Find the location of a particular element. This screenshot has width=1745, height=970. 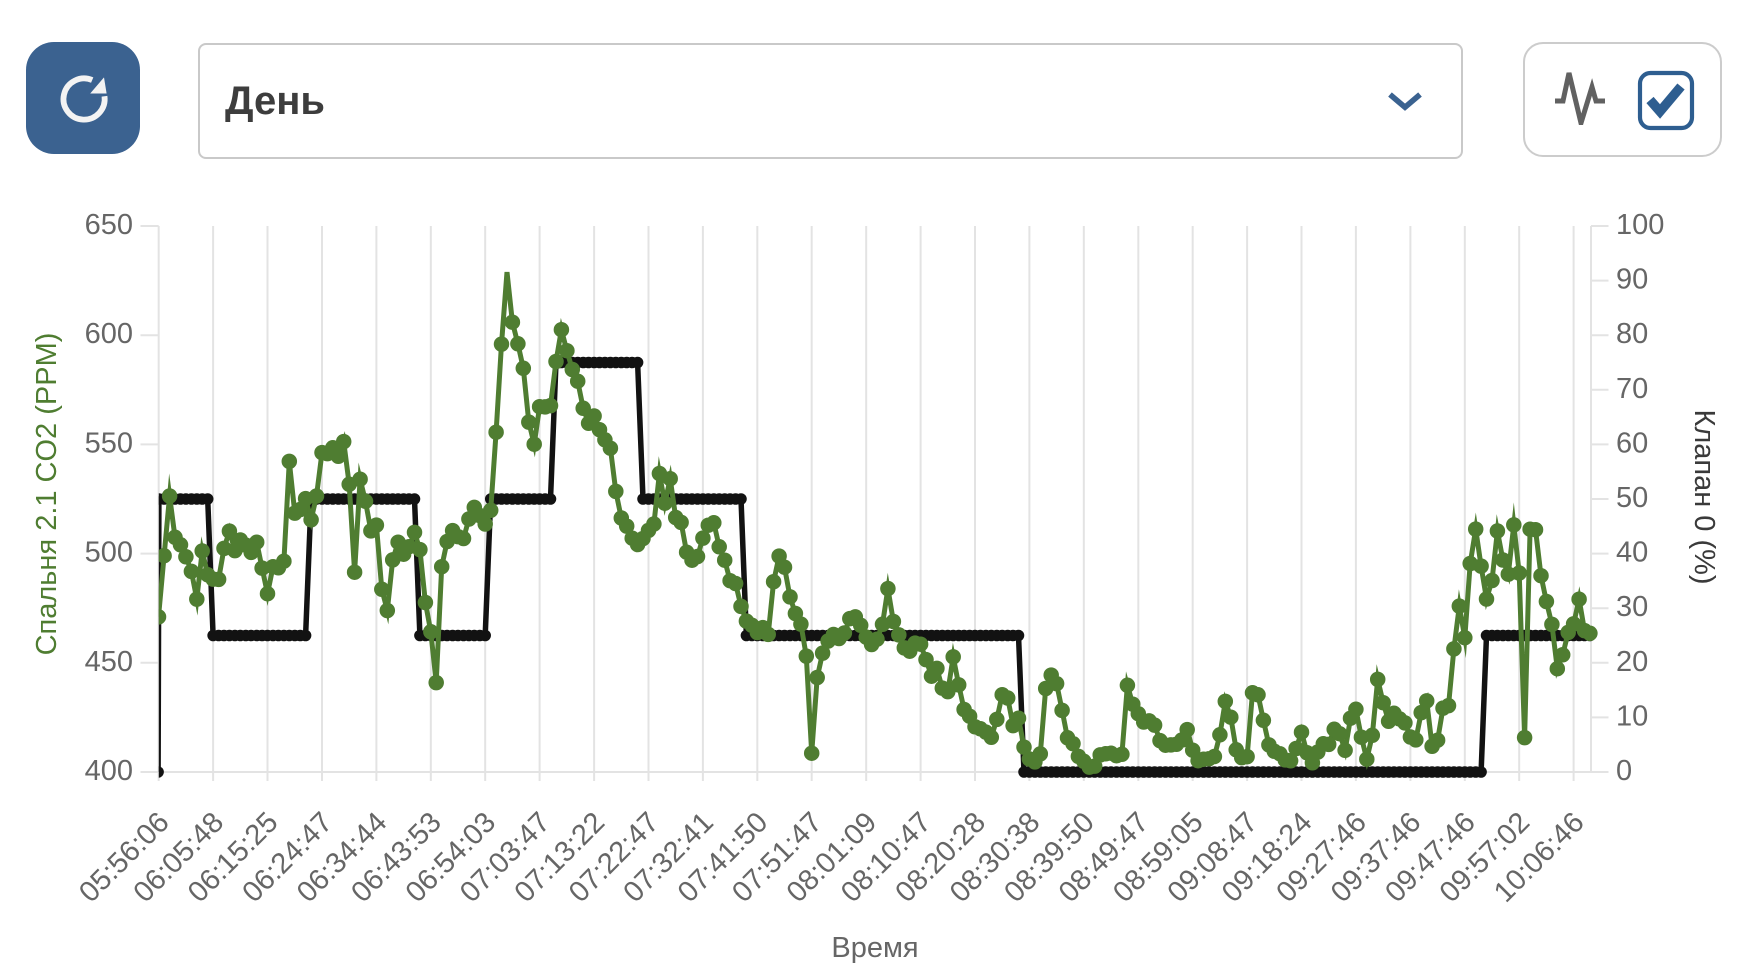

svg-text: 70 is located at coordinates (1632, 389).